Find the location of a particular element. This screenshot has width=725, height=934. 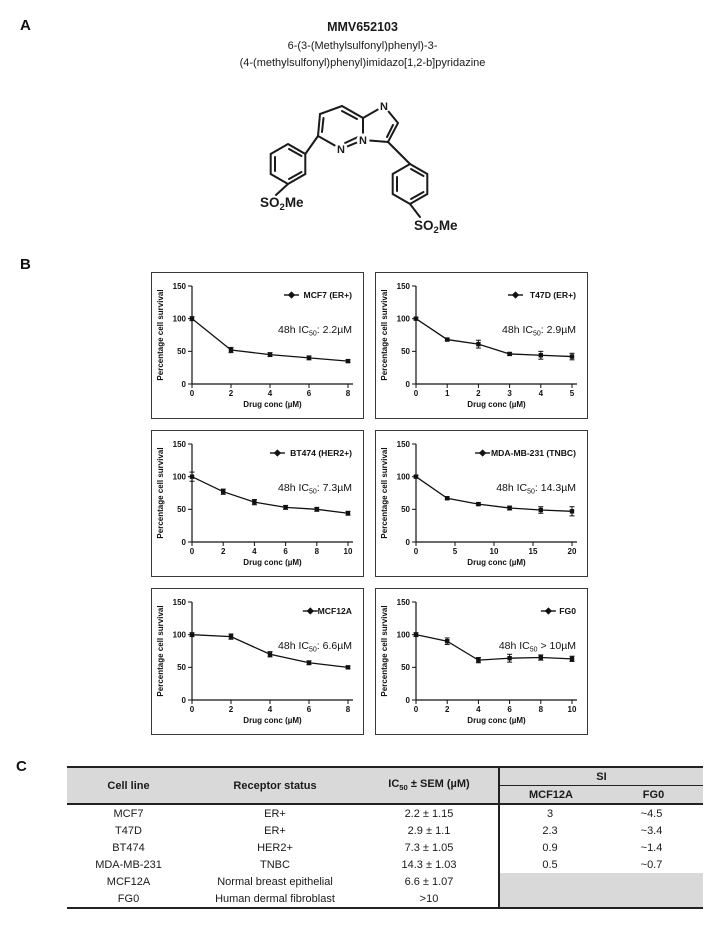

legend-label: T47D (ER+) is located at coordinates (553, 295).